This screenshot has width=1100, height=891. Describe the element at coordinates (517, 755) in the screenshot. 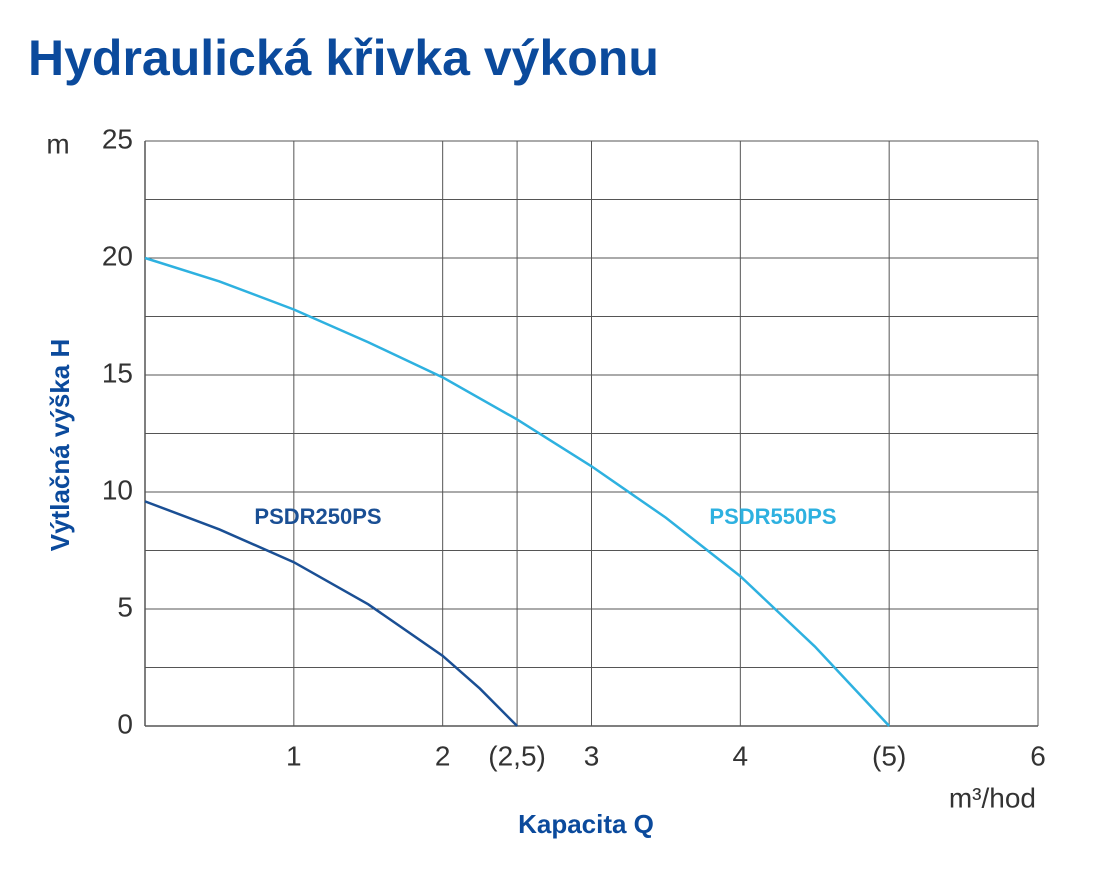

I see `x-tick-label: (2,5)` at that location.